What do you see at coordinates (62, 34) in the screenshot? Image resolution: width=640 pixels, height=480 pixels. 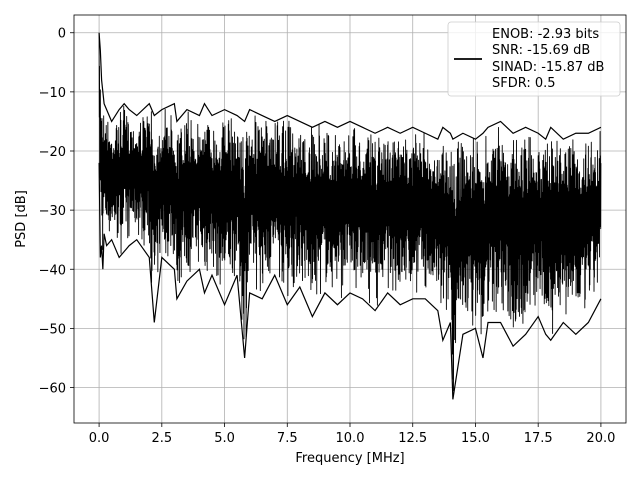 I see `y-tick-label: 0` at bounding box center [62, 34].